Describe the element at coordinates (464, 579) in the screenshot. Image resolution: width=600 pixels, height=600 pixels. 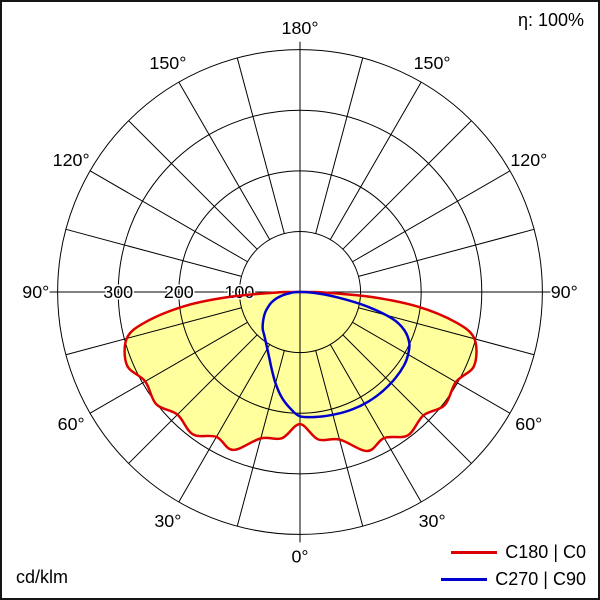
I see `legend-line-blue-icon` at that location.